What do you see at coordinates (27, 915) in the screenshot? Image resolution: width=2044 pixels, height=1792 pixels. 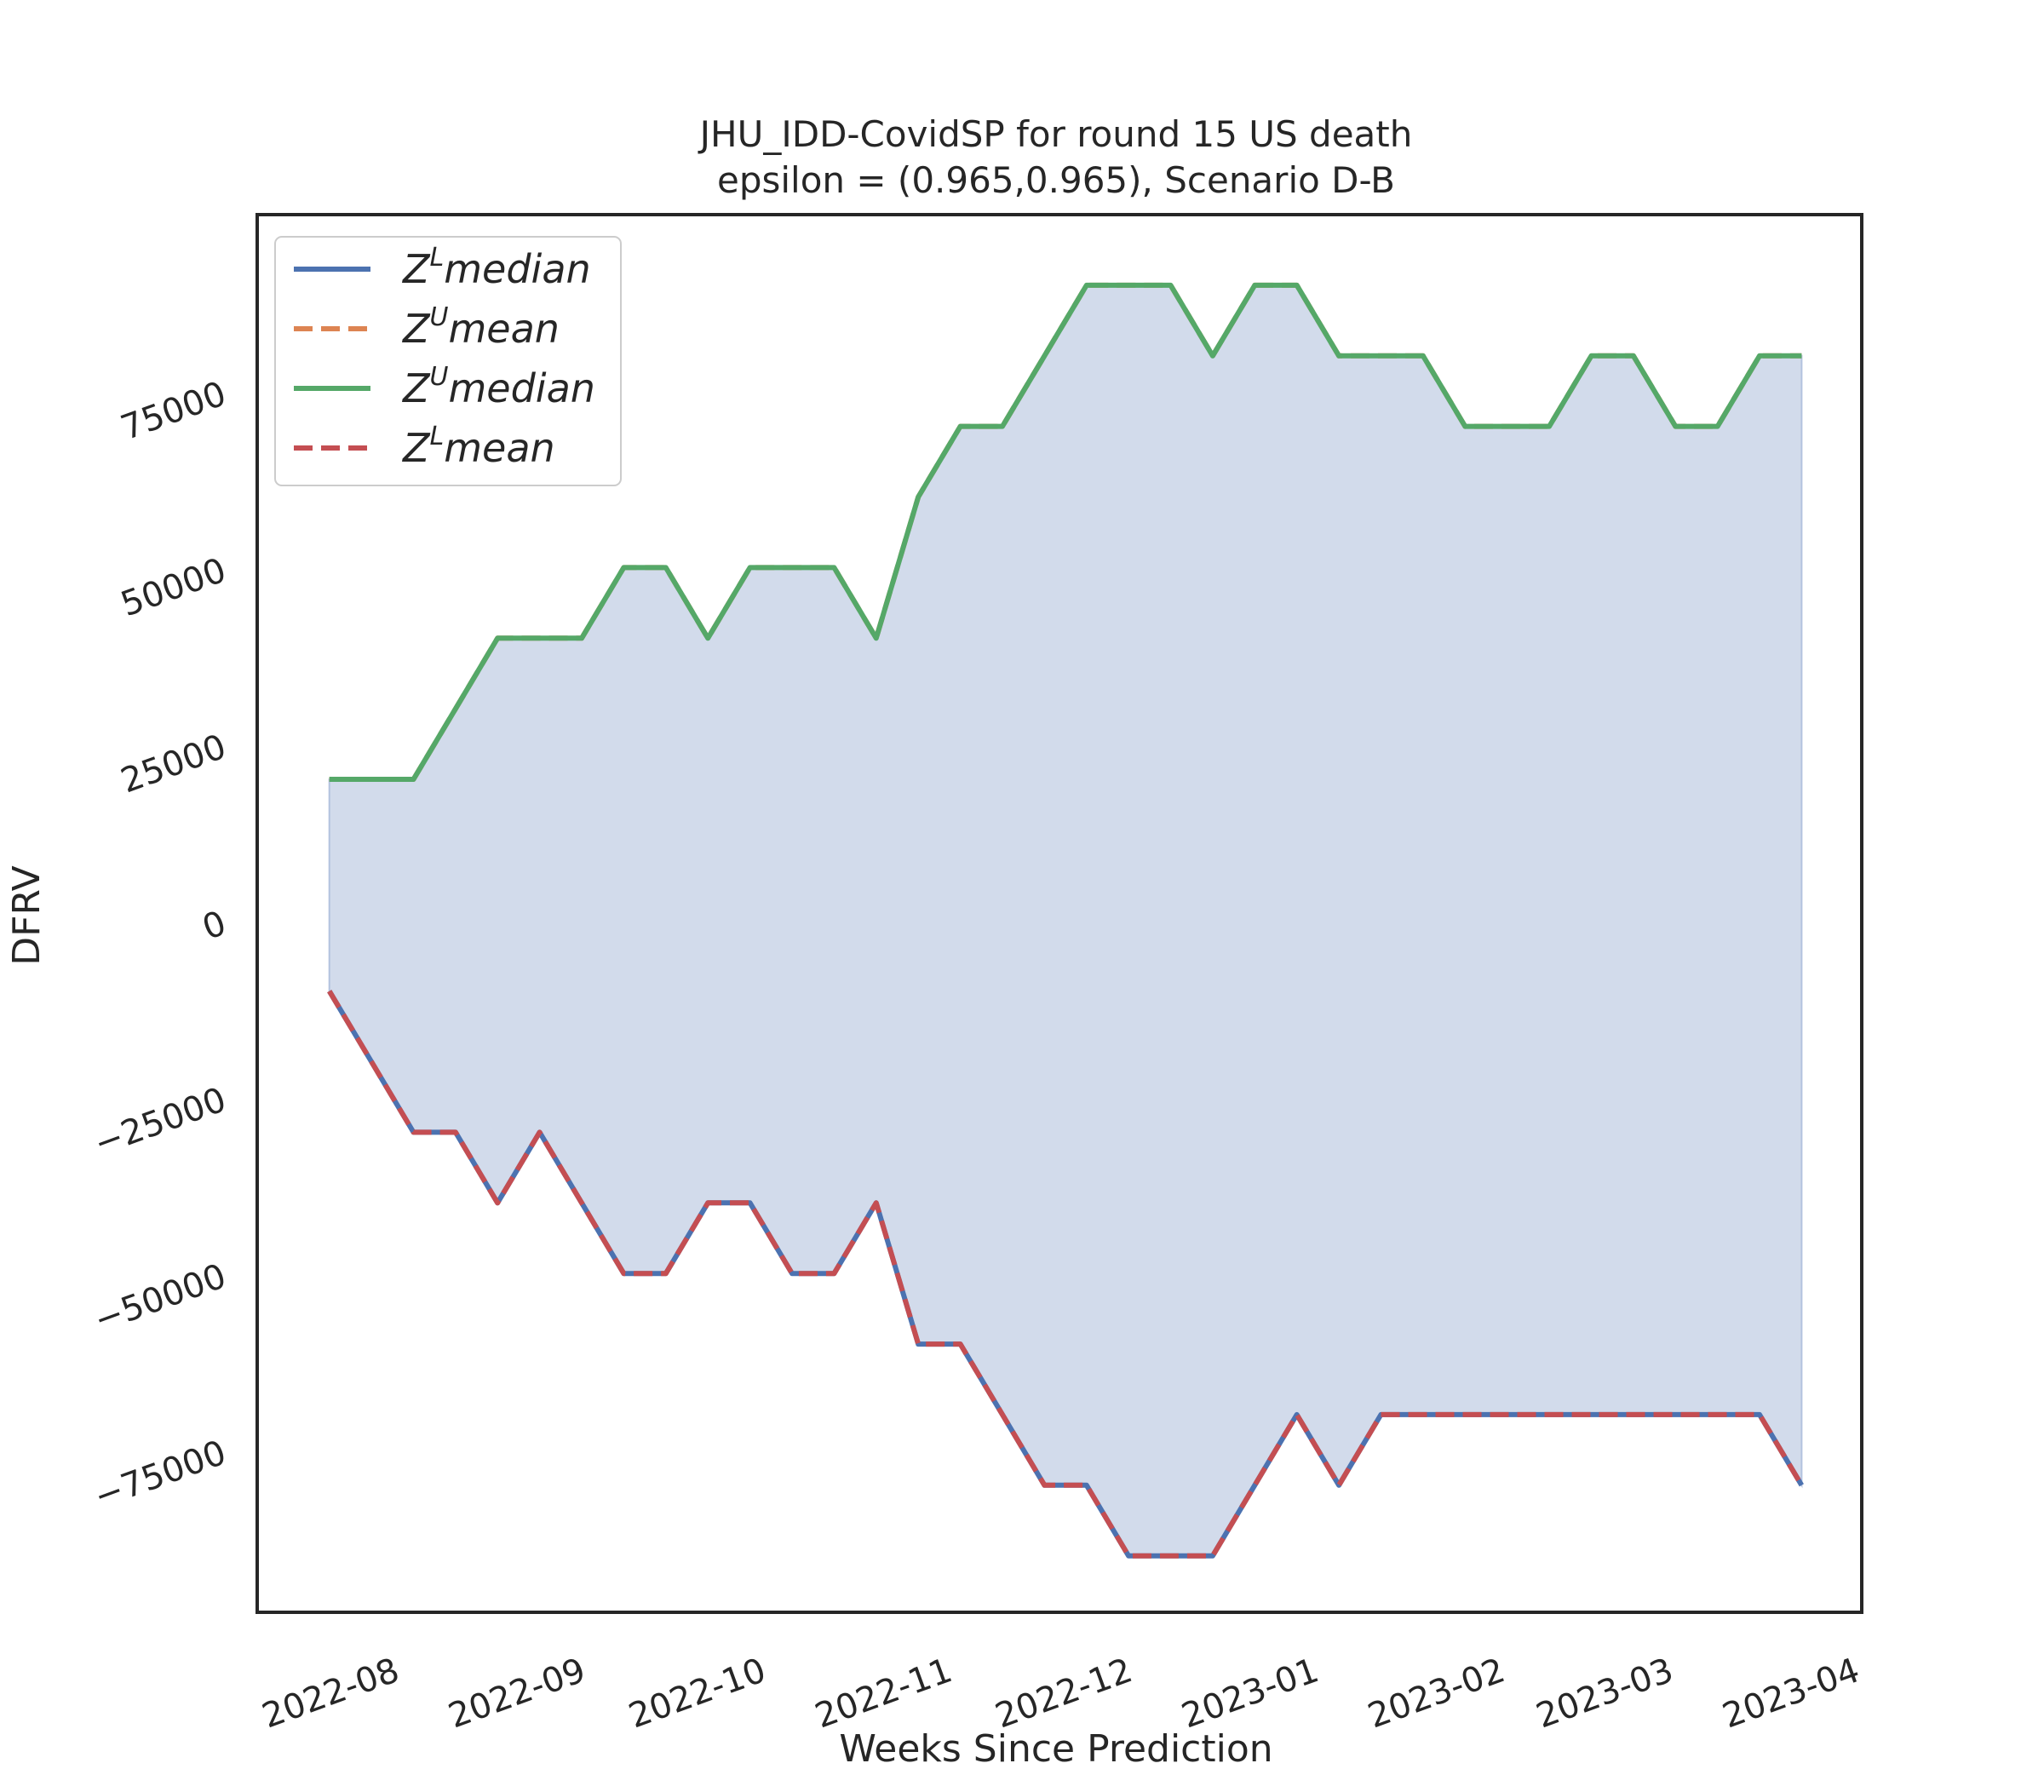 I see `y-axis-label: DFRV` at bounding box center [27, 915].